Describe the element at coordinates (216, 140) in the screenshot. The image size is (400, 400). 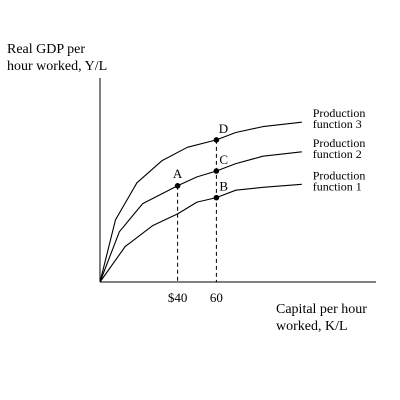
I see `point-d-marker` at that location.